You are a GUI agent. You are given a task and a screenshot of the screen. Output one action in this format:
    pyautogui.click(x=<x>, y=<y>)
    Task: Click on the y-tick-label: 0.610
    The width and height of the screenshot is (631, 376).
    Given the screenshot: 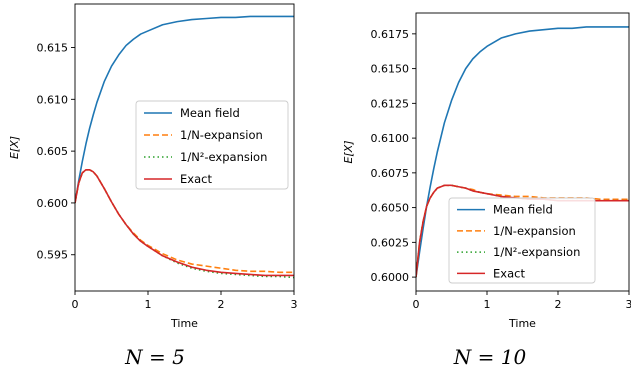 What is the action you would take?
    pyautogui.click(x=53, y=99)
    